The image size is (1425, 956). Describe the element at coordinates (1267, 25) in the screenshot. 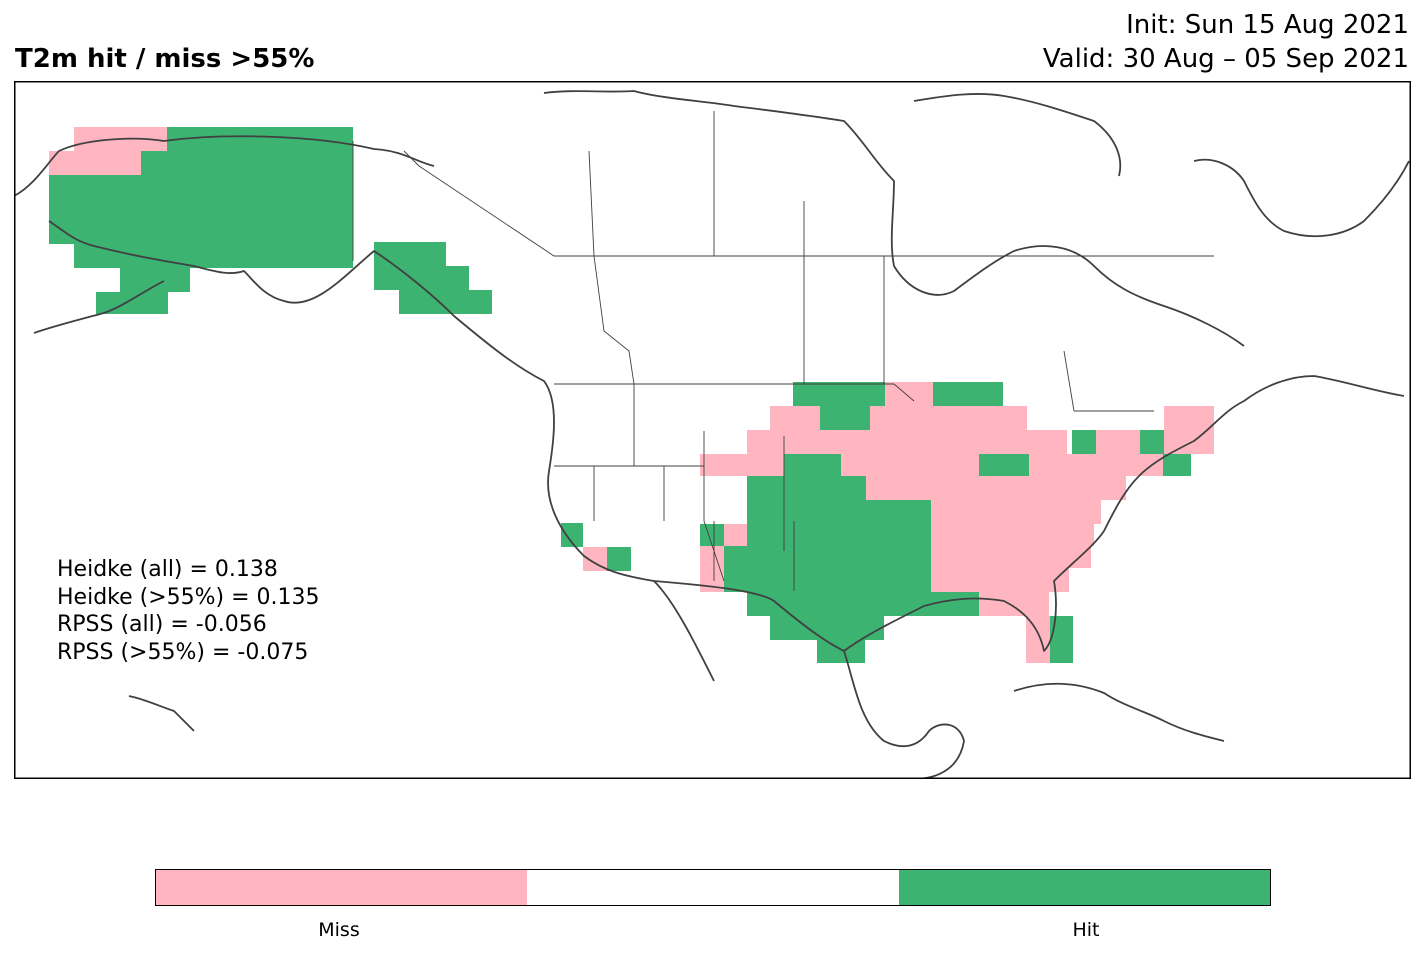

I see `init-date: Init: Sun 15 Aug 2021` at that location.